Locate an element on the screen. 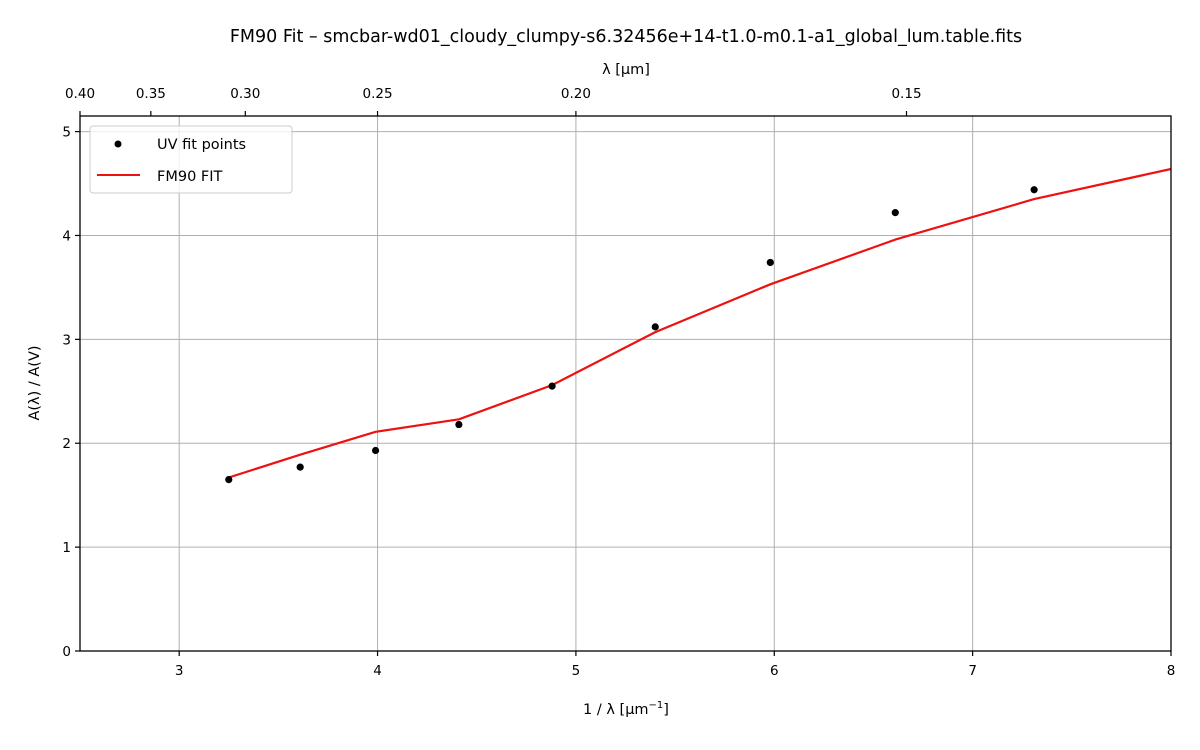  x-axis-label: 1 / λ [μm−1] is located at coordinates (626, 709).